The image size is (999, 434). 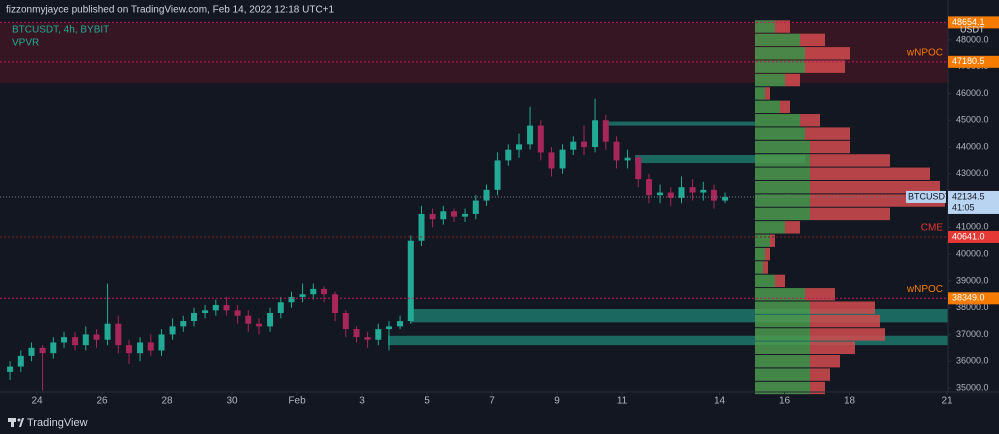 I want to click on x-tick-label: 14, so click(x=720, y=401).